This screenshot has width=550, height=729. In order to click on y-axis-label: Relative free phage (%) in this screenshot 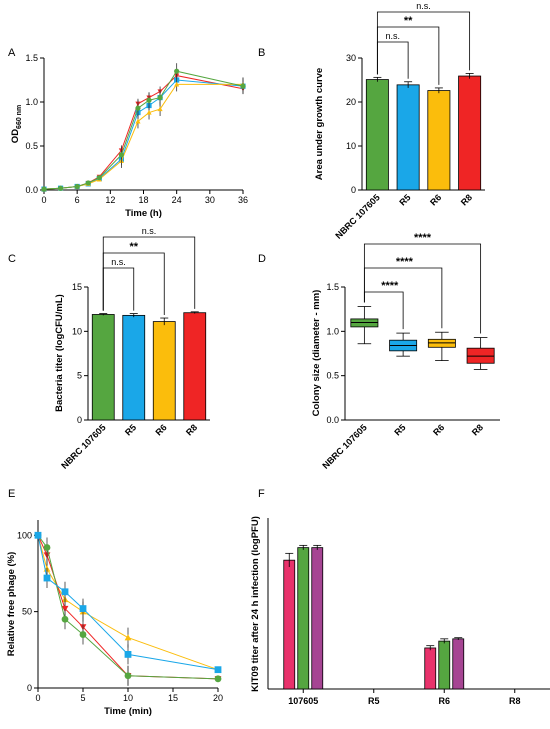, I will do `click(11, 604)`.